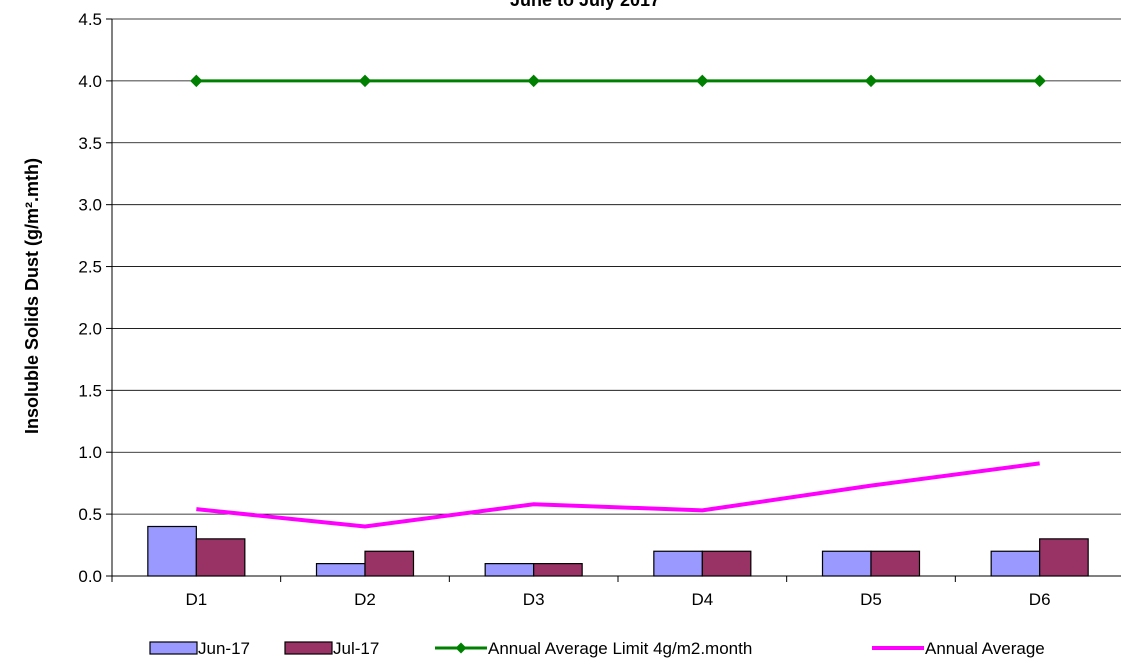 This screenshot has height=669, width=1121. Describe the element at coordinates (90, 143) in the screenshot. I see `y-tick-label: 3.5` at that location.